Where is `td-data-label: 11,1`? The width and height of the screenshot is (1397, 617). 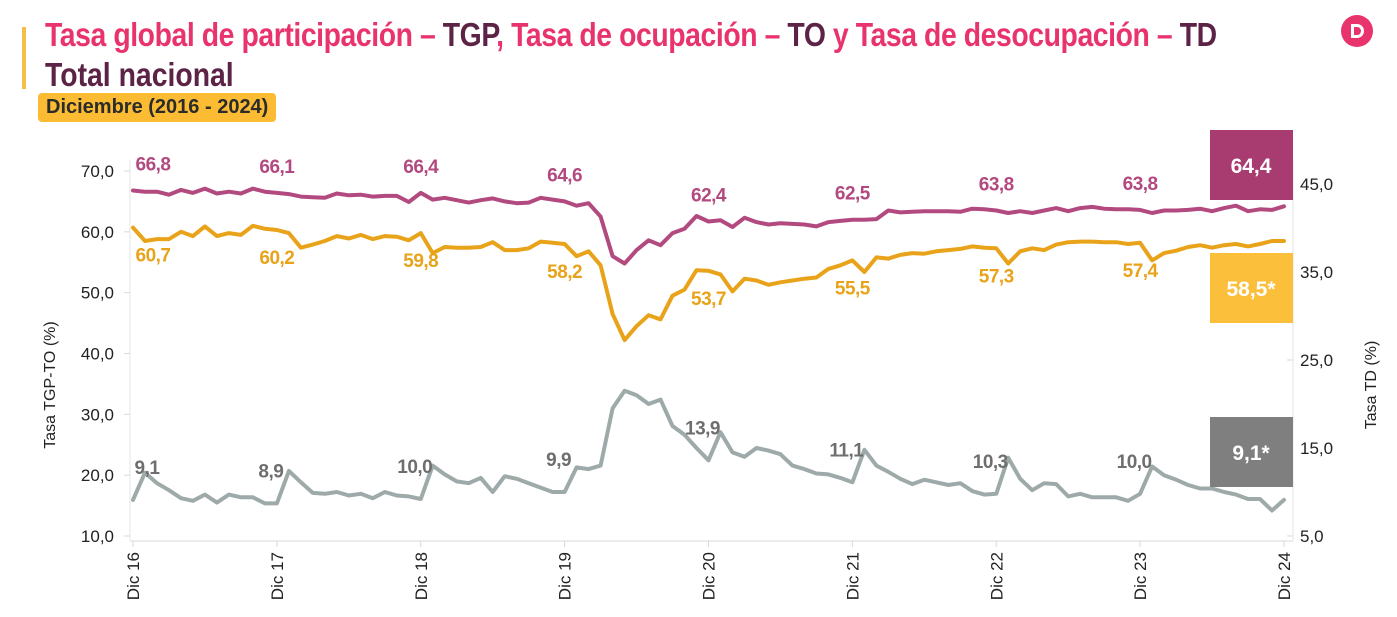 td-data-label: 11,1 is located at coordinates (846, 450).